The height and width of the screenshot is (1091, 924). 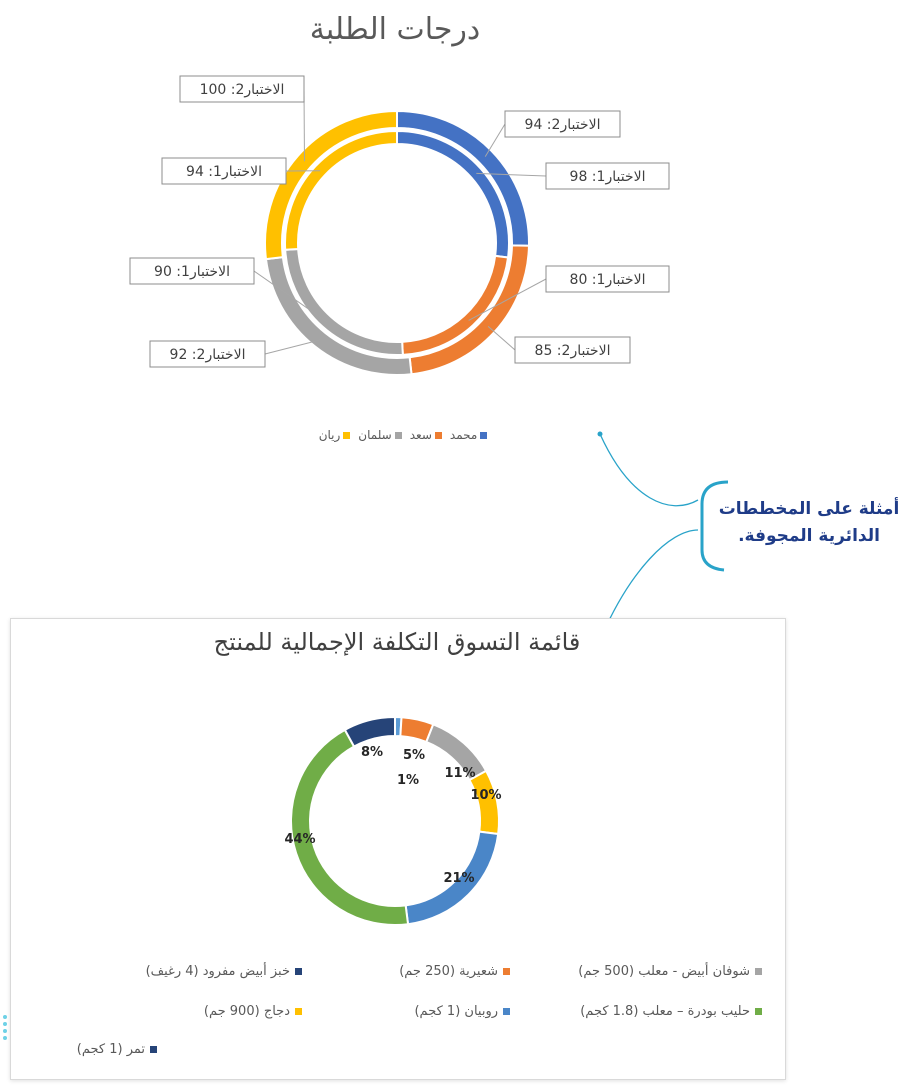 What do you see at coordinates (397, 642) in the screenshot?
I see `chart2-title: قائمة التسوق التكلفة الإجمالية للمنتج` at bounding box center [397, 642].